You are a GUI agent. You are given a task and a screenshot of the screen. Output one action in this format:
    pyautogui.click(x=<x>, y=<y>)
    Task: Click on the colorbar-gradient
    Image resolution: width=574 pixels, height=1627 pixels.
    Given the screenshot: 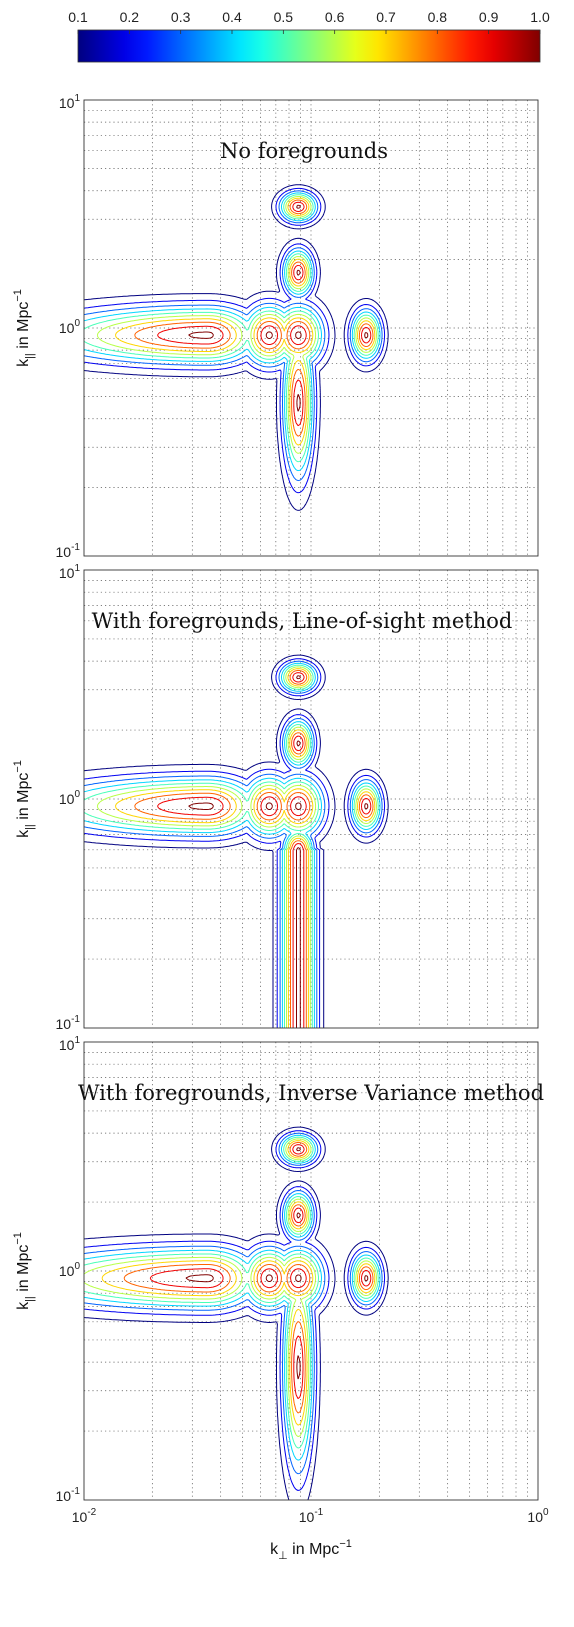 What is the action you would take?
    pyautogui.click(x=309, y=46)
    